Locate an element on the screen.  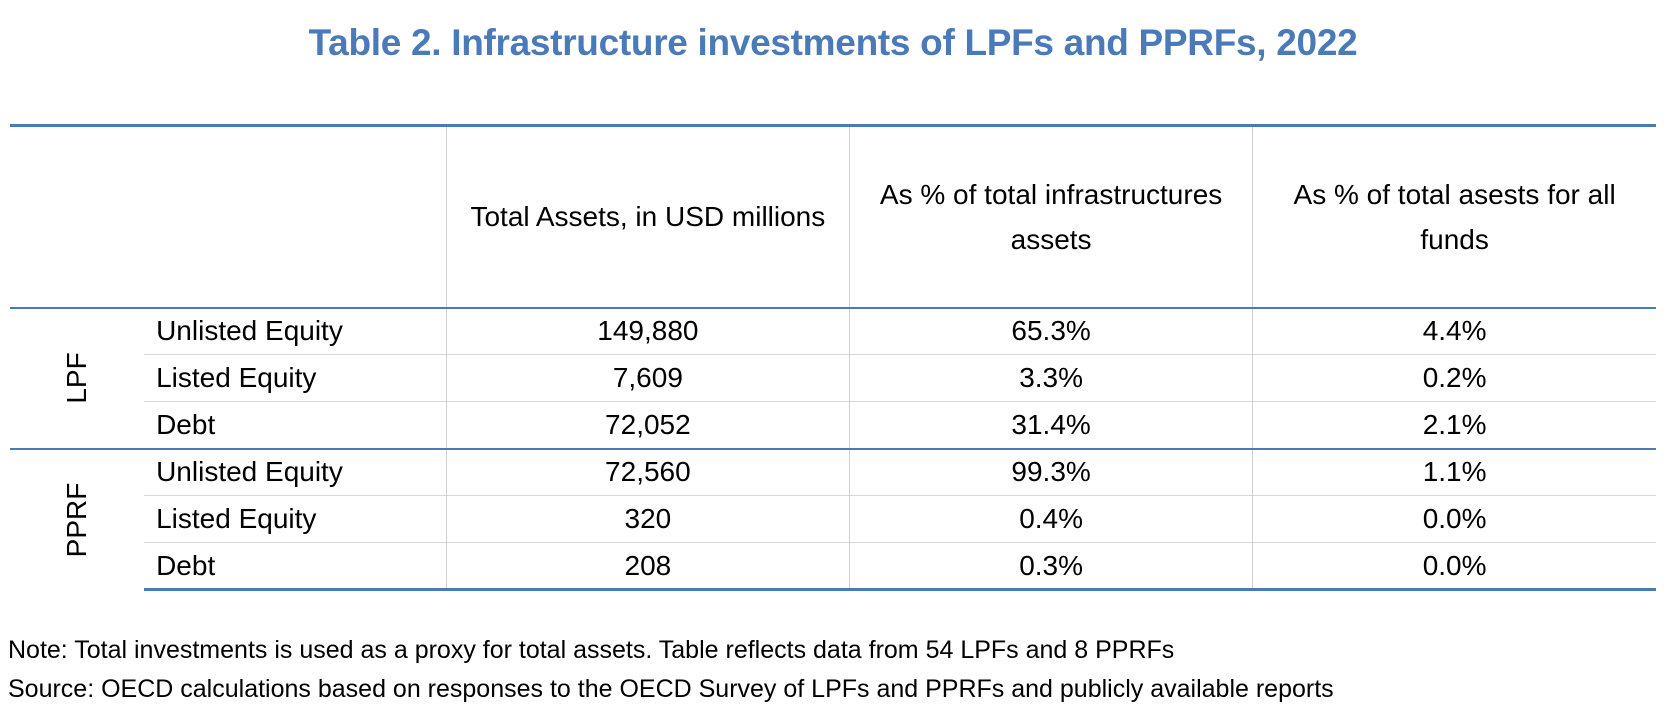
table-cell: 0.2% is located at coordinates (1454, 378).